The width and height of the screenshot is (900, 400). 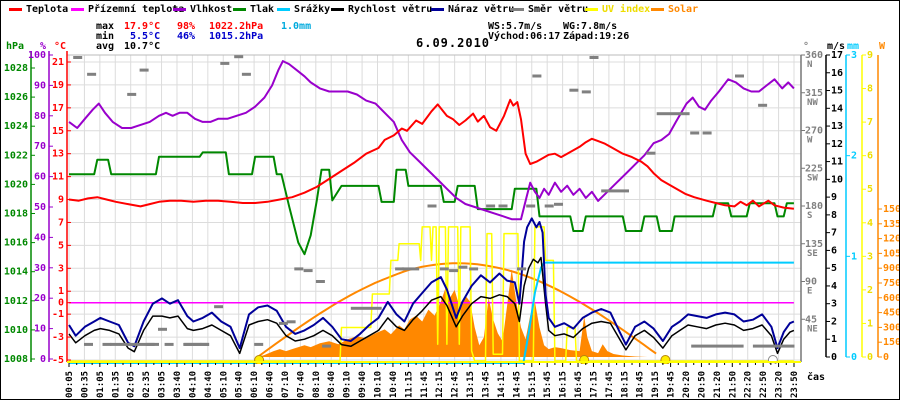 What do you see at coordinates (312, 9) in the screenshot?
I see `legend-label: Srážky` at bounding box center [312, 9].